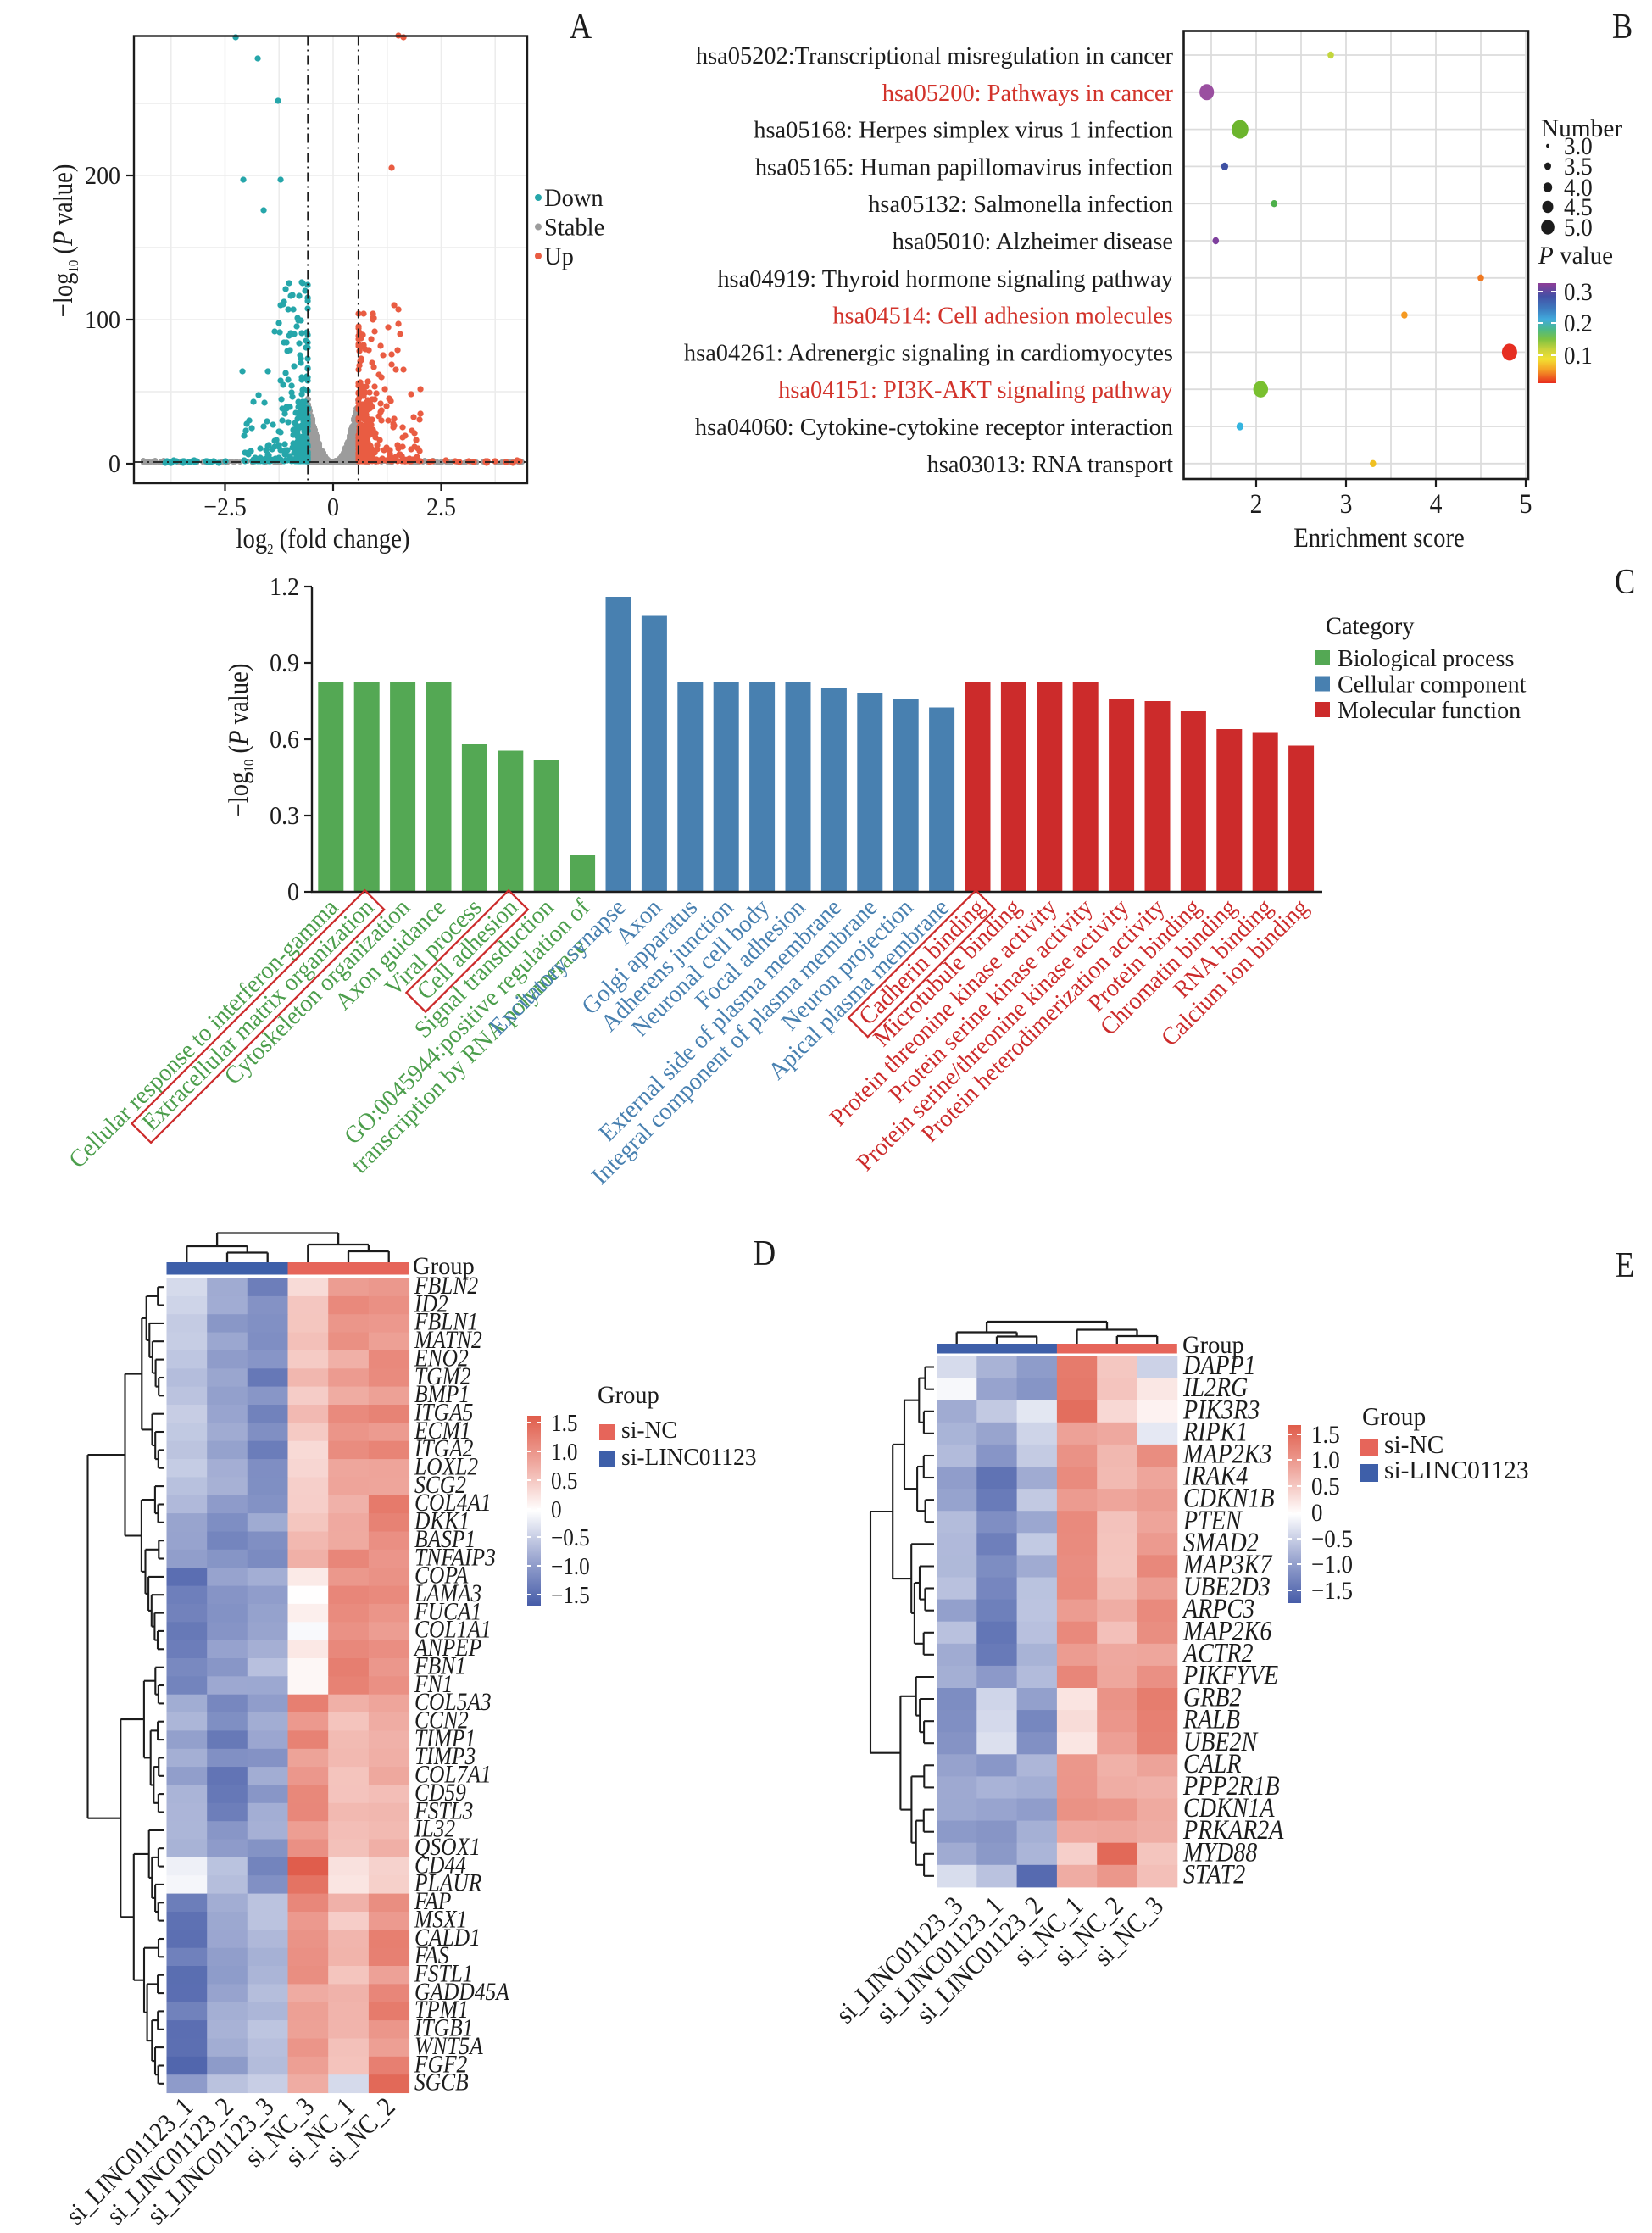 The height and width of the screenshot is (2233, 1652). I want to click on svg-text: log2 (fold change), so click(323, 539).